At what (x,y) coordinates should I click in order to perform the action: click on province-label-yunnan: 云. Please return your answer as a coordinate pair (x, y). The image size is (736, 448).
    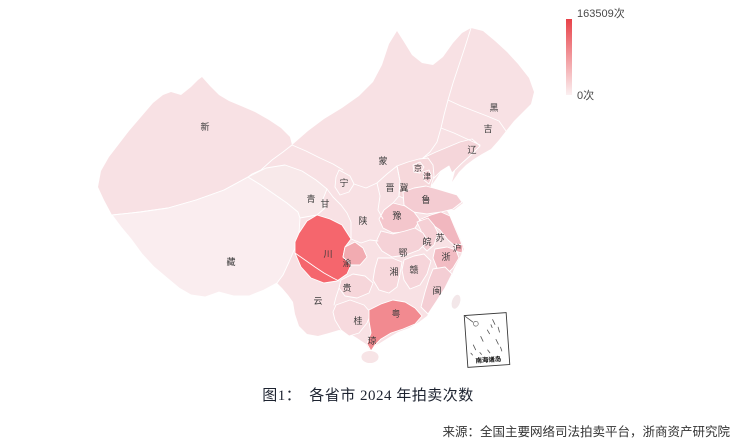
    Looking at the image, I should click on (317, 301).